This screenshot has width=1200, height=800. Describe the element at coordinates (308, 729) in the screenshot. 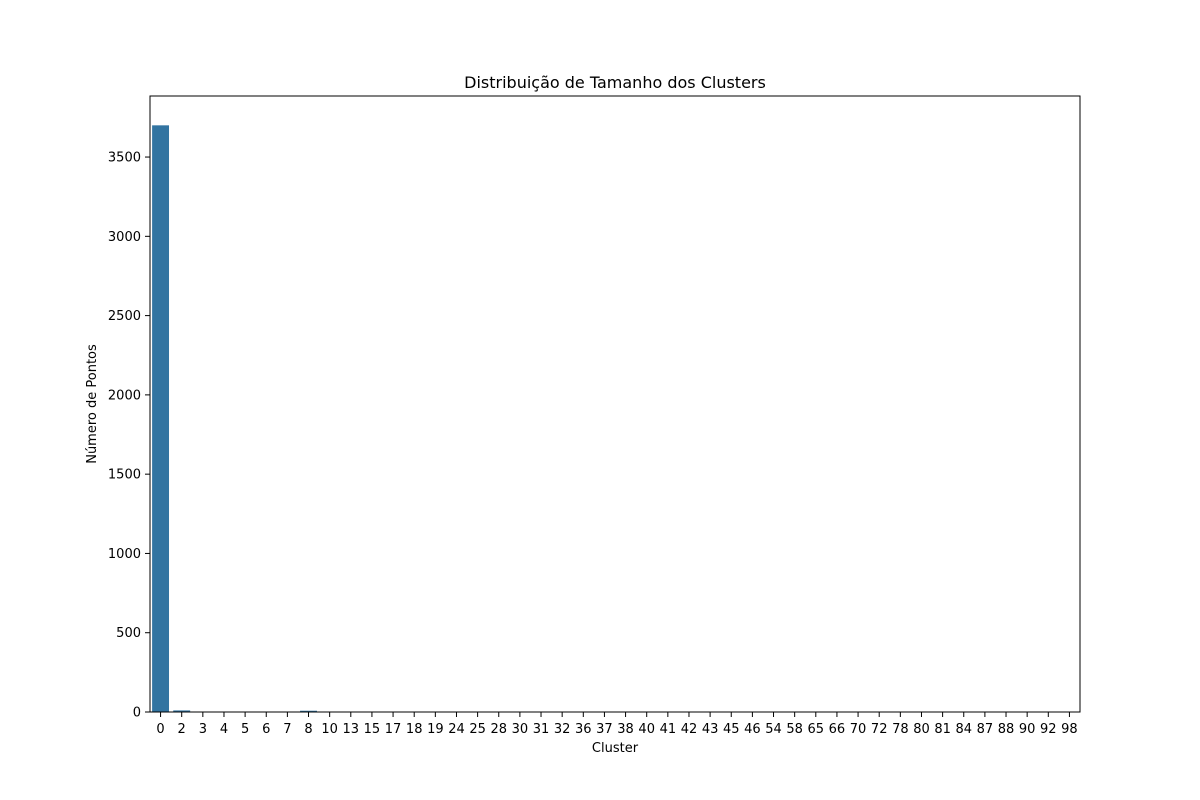

I see `x-tick-label: 8` at that location.